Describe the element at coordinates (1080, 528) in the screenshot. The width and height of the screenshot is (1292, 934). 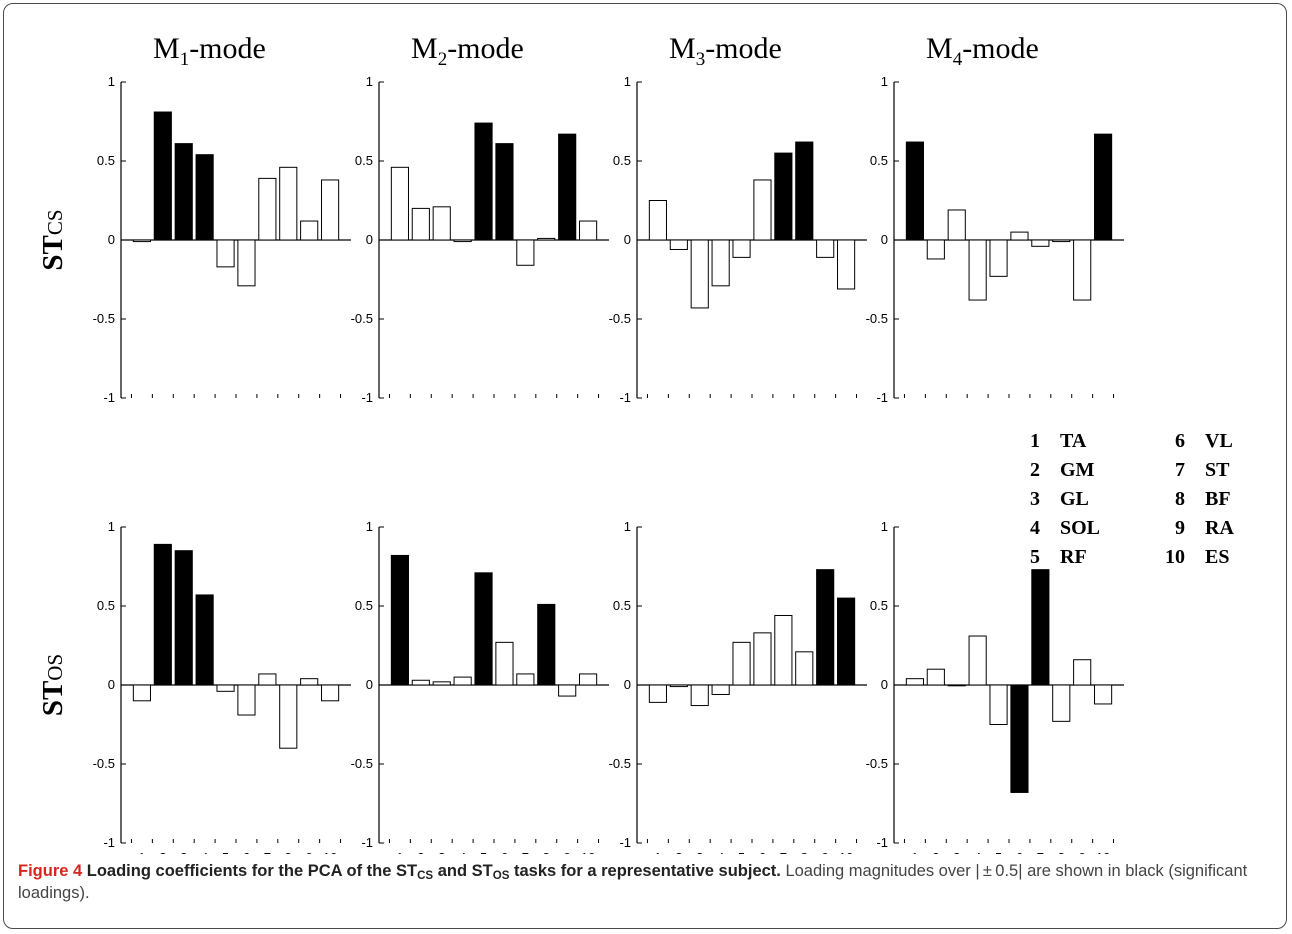
I see `legend-muscle: SOL` at that location.